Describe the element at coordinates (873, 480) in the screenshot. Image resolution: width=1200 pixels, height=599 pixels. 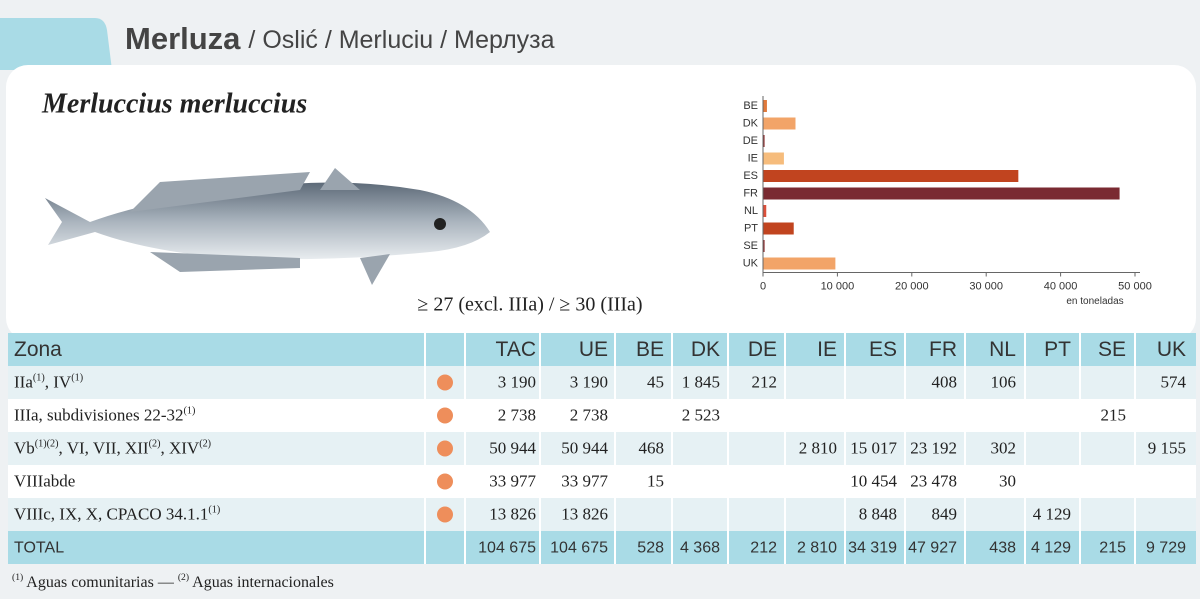
I see `table-cell: 10 454` at that location.